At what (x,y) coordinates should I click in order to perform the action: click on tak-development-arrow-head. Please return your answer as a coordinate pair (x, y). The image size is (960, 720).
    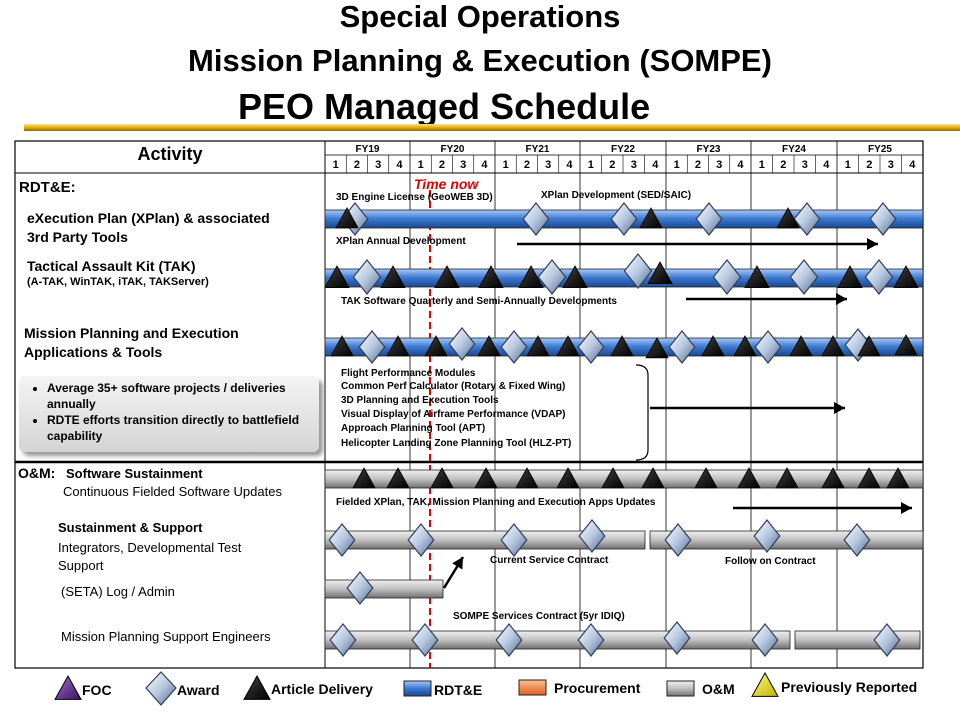
    Looking at the image, I should click on (841, 299).